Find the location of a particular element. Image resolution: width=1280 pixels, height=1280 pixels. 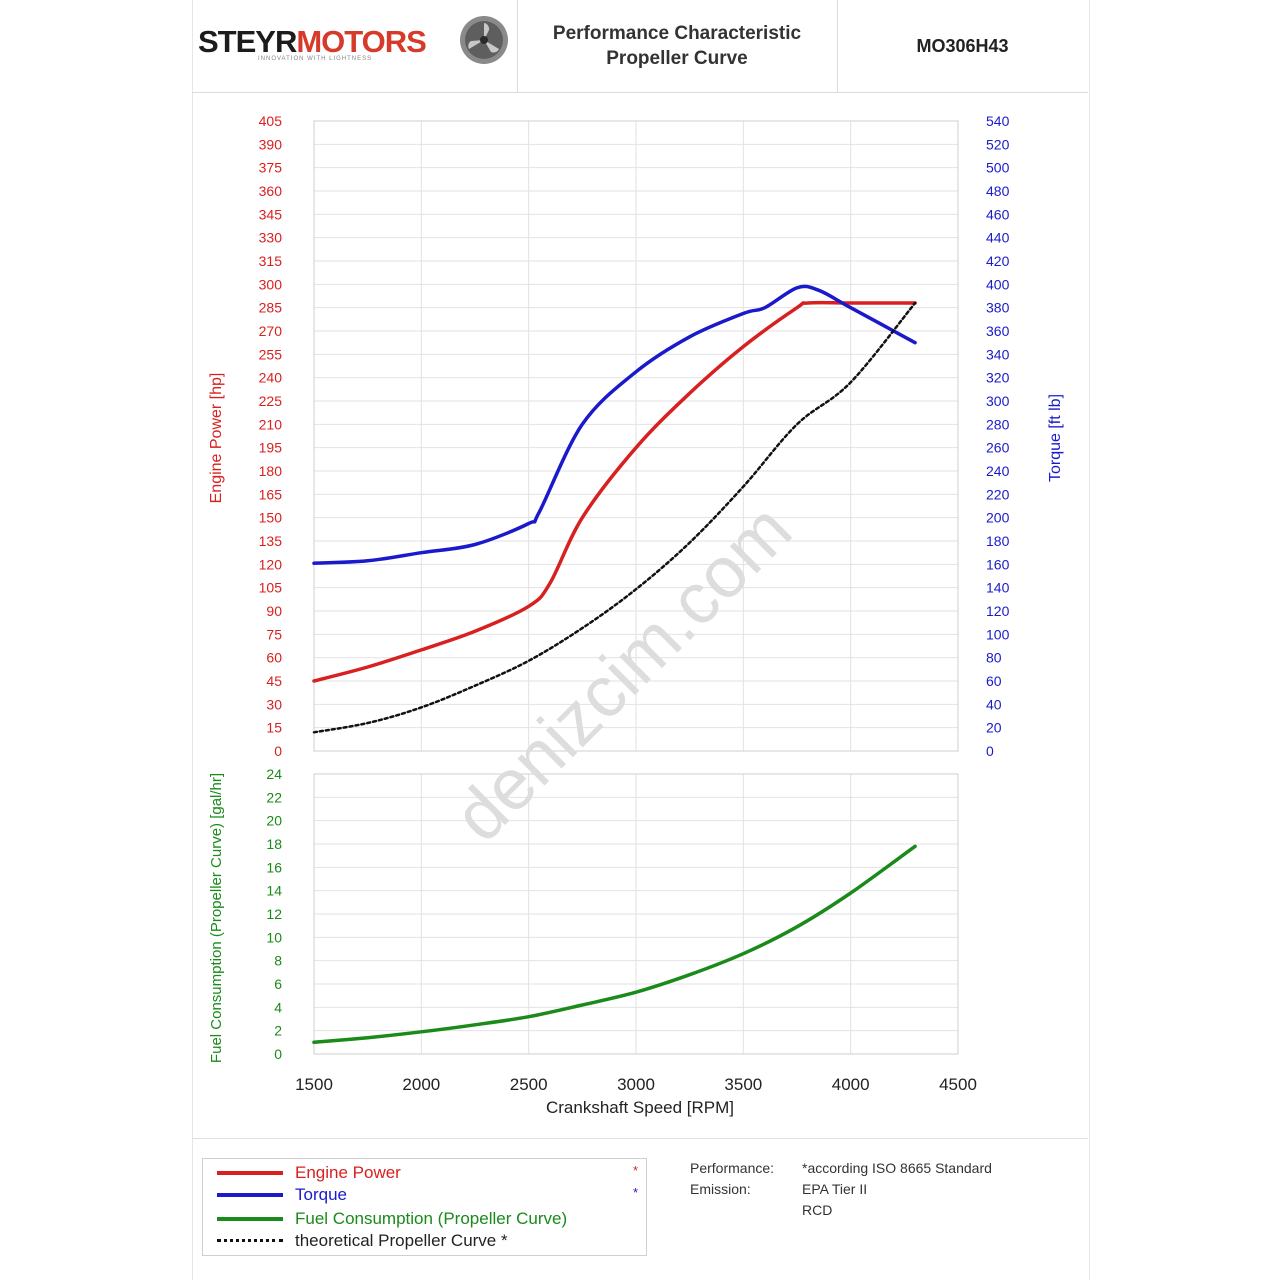

brand-logo: STEYRMOTORS is located at coordinates (312, 42).